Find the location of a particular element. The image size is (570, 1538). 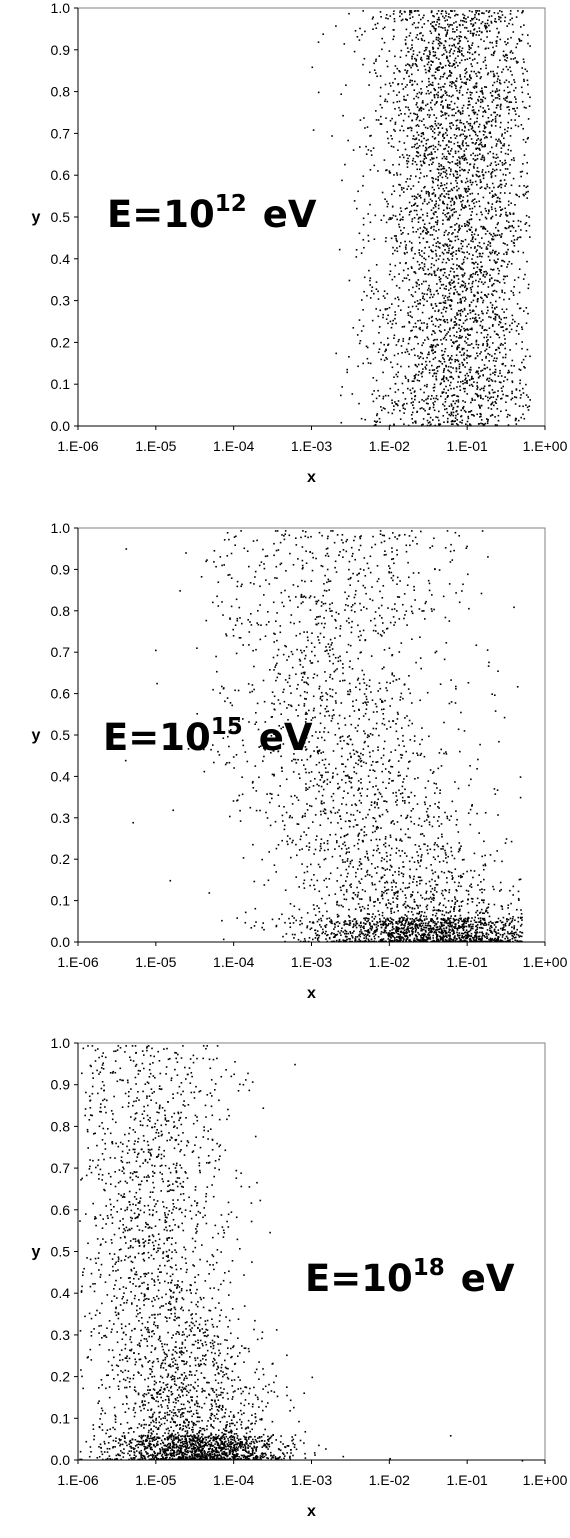

x-axis-title: x is located at coordinates (311, 993).